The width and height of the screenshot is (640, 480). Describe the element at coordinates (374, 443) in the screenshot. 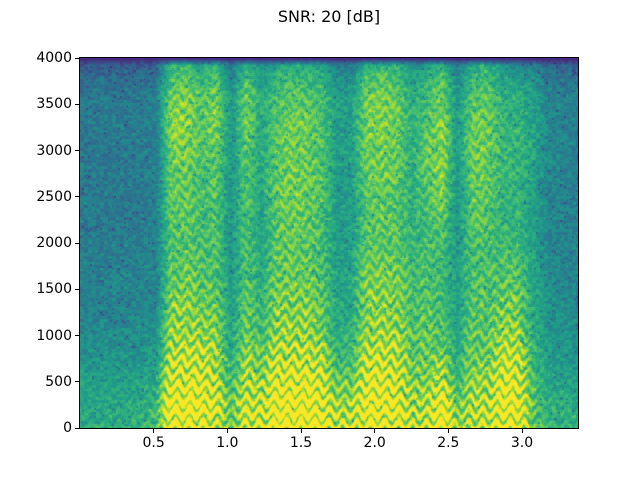

I see `x-tick-label: 2.0` at that location.